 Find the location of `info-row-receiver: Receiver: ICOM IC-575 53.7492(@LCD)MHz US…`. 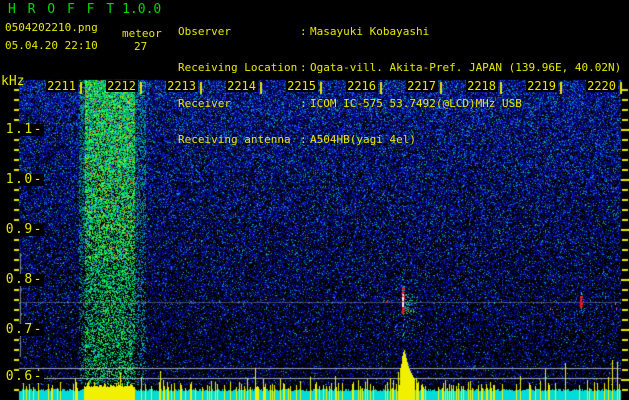

info-row-receiver: Receiver: ICOM IC-575 53.7492(@LCD)MHz US… is located at coordinates (399, 104).